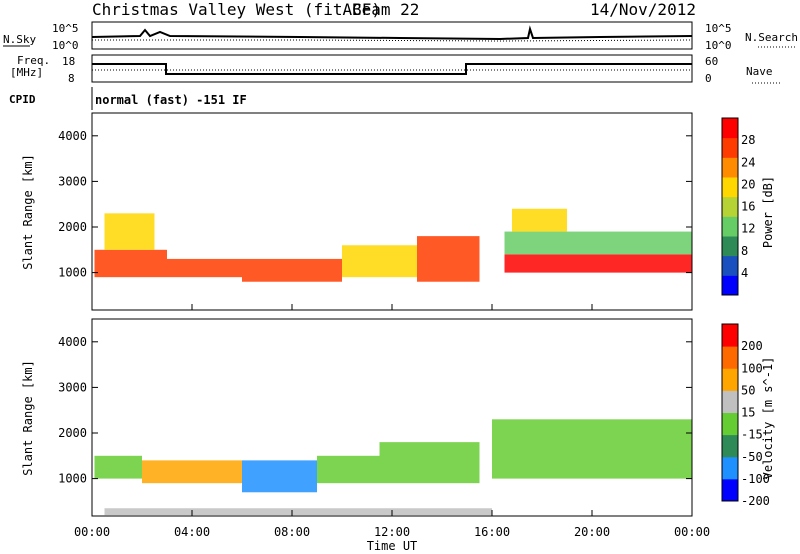 The width and height of the screenshot is (800, 554). I want to click on power-colorbar: 4 8 12 16 20 24 28, so click(738, 206).